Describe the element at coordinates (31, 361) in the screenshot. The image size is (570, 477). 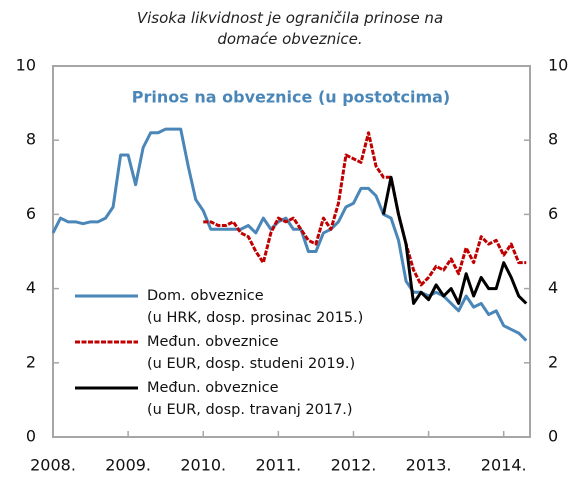
I see `y-tick-label: 2` at that location.